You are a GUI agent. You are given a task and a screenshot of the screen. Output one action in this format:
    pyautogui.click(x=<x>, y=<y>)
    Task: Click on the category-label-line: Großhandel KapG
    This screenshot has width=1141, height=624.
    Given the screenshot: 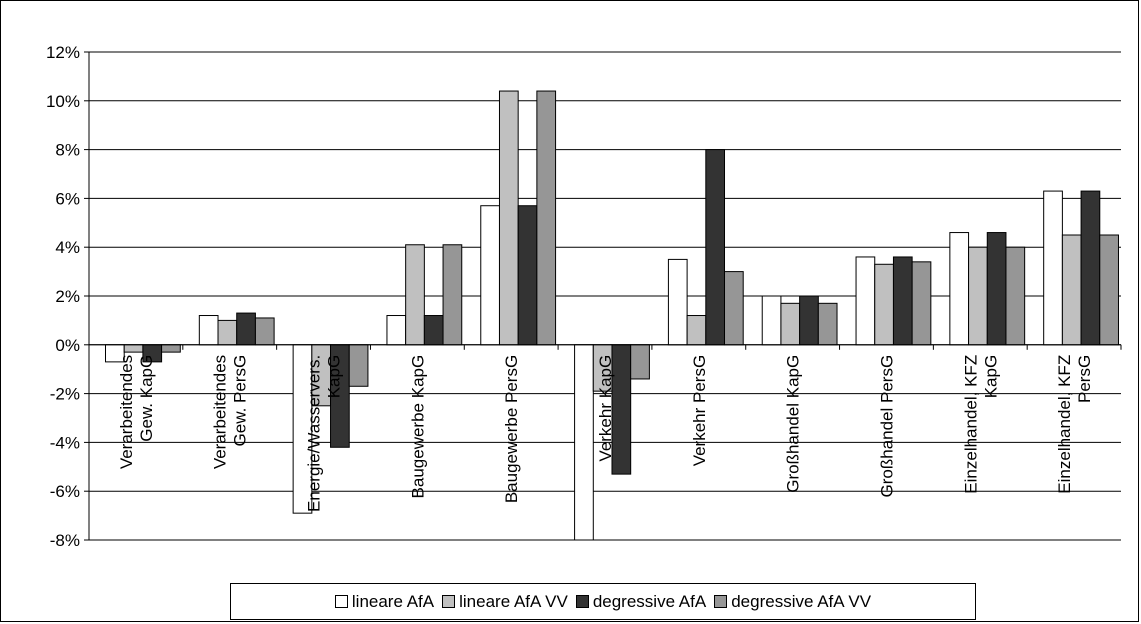 What is the action you would take?
    pyautogui.click(x=793, y=424)
    